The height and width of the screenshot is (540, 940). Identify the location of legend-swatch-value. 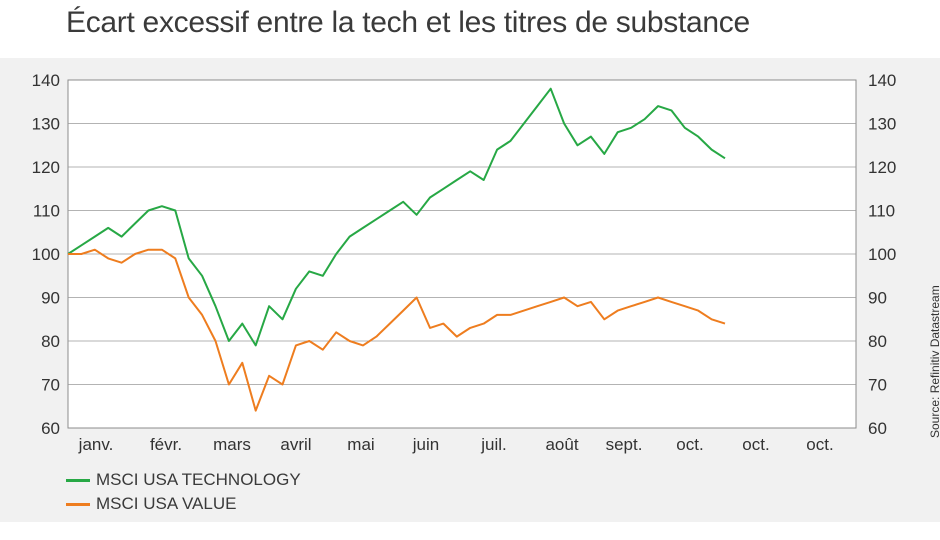
(78, 504).